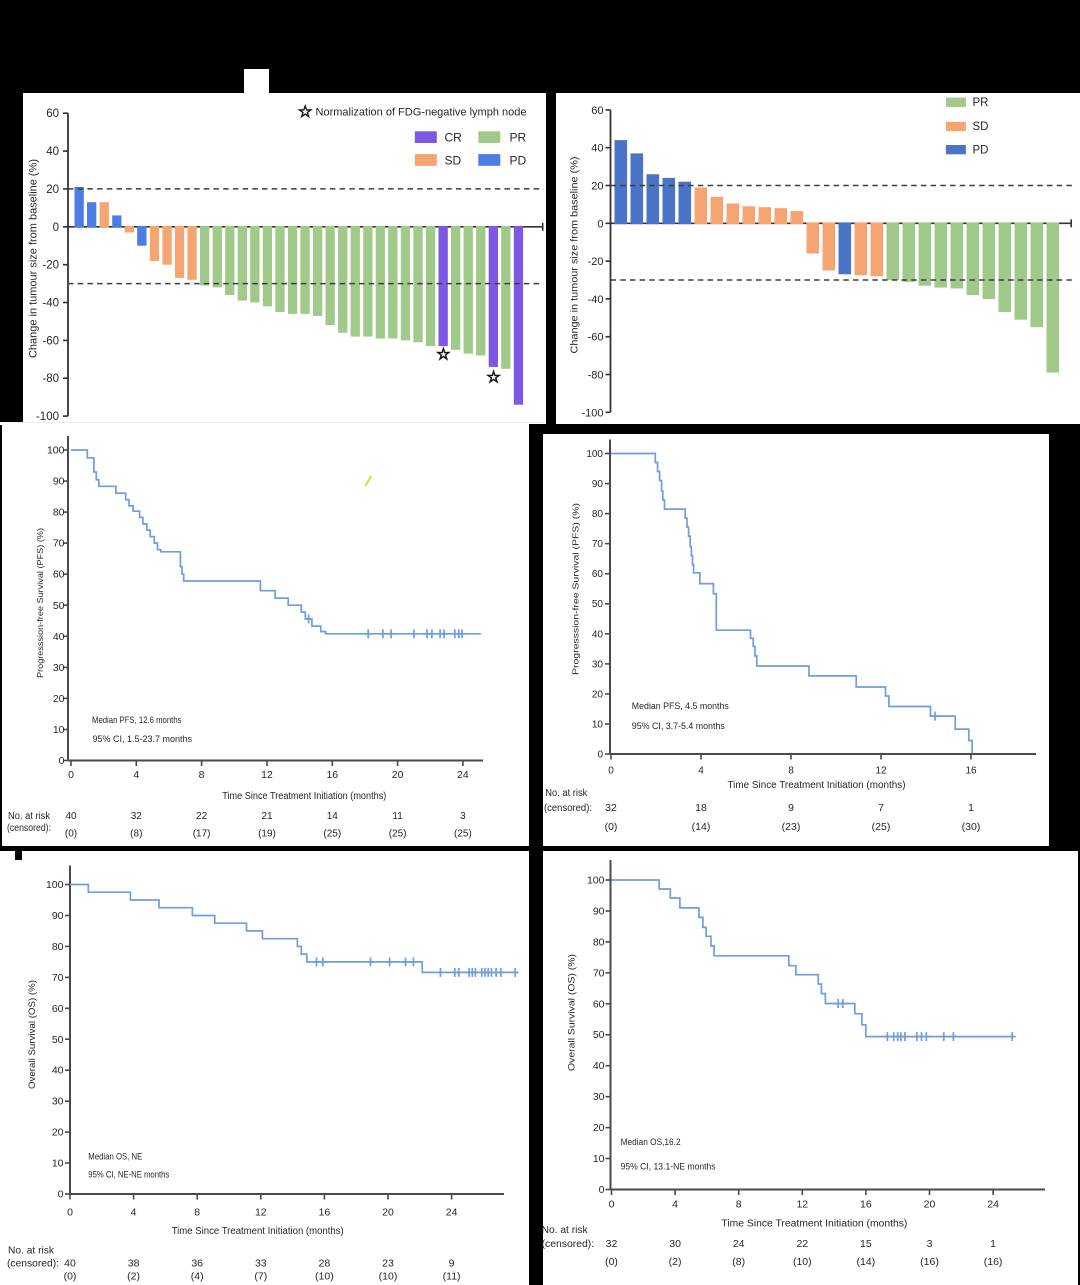 The height and width of the screenshot is (1285, 1080). Describe the element at coordinates (981, 103) in the screenshot. I see `svg-text: PR` at that location.